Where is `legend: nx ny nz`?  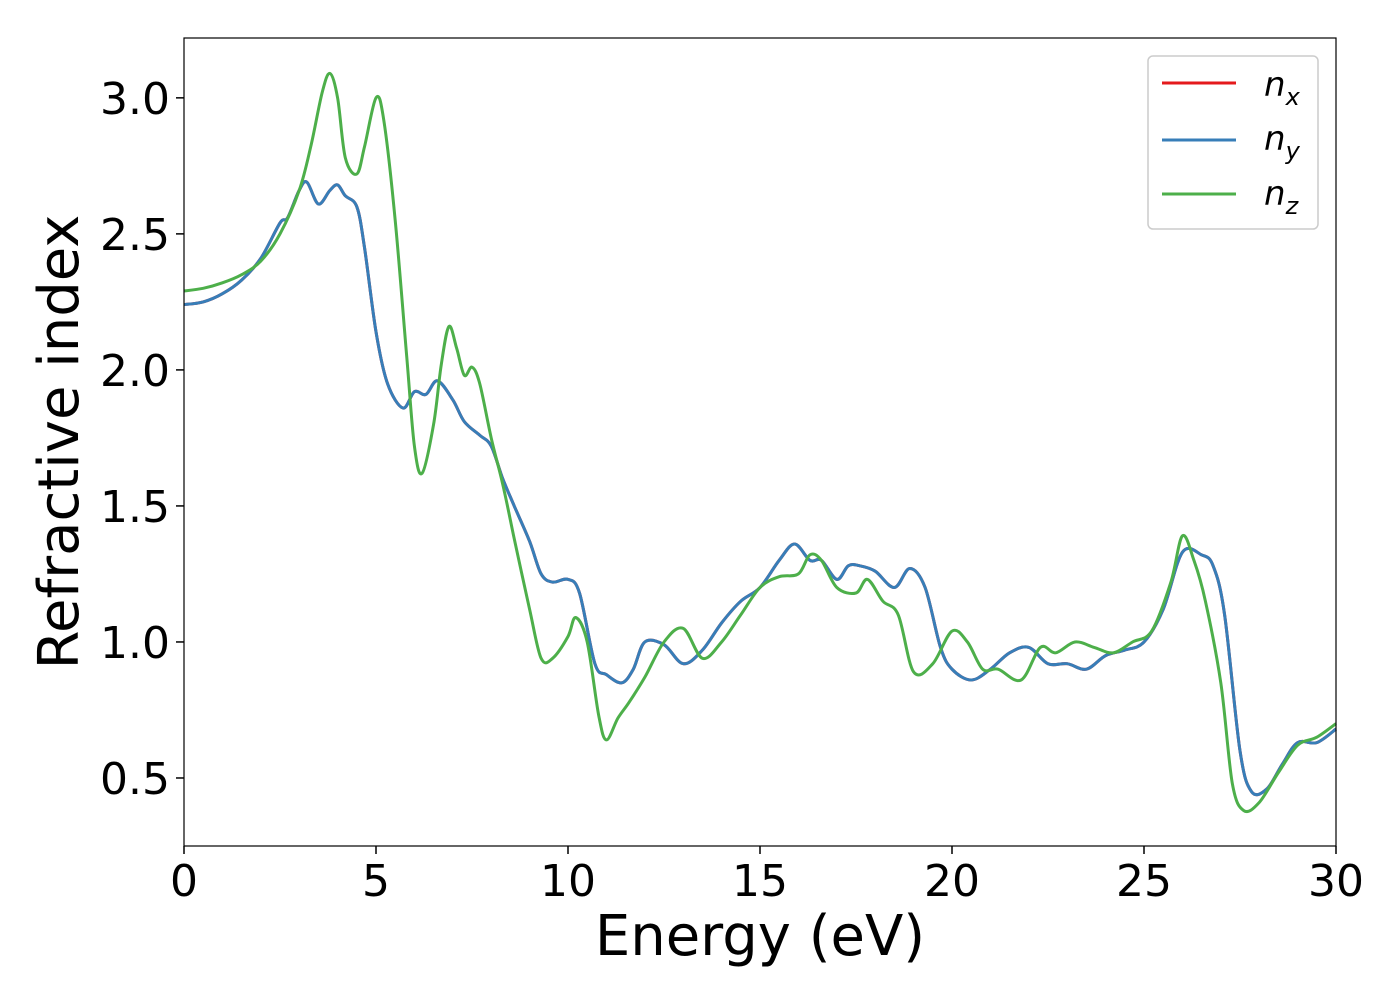
legend: nx ny nz is located at coordinates (1233, 142).